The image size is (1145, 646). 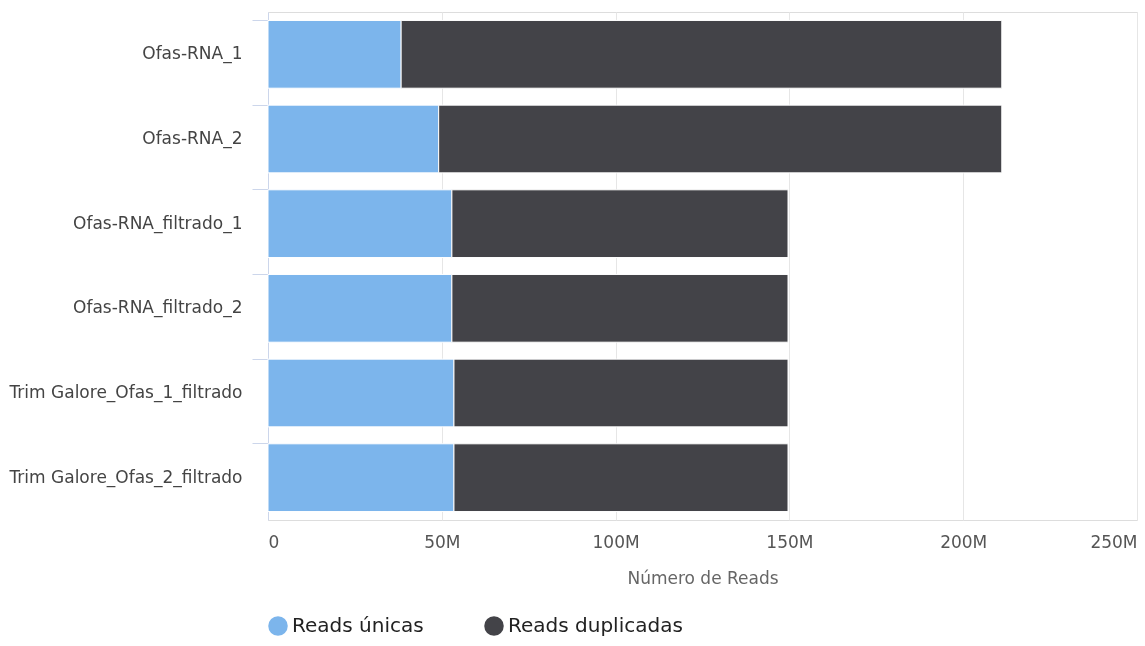 What do you see at coordinates (358, 625) in the screenshot?
I see `legend-label: Reads únicas` at bounding box center [358, 625].